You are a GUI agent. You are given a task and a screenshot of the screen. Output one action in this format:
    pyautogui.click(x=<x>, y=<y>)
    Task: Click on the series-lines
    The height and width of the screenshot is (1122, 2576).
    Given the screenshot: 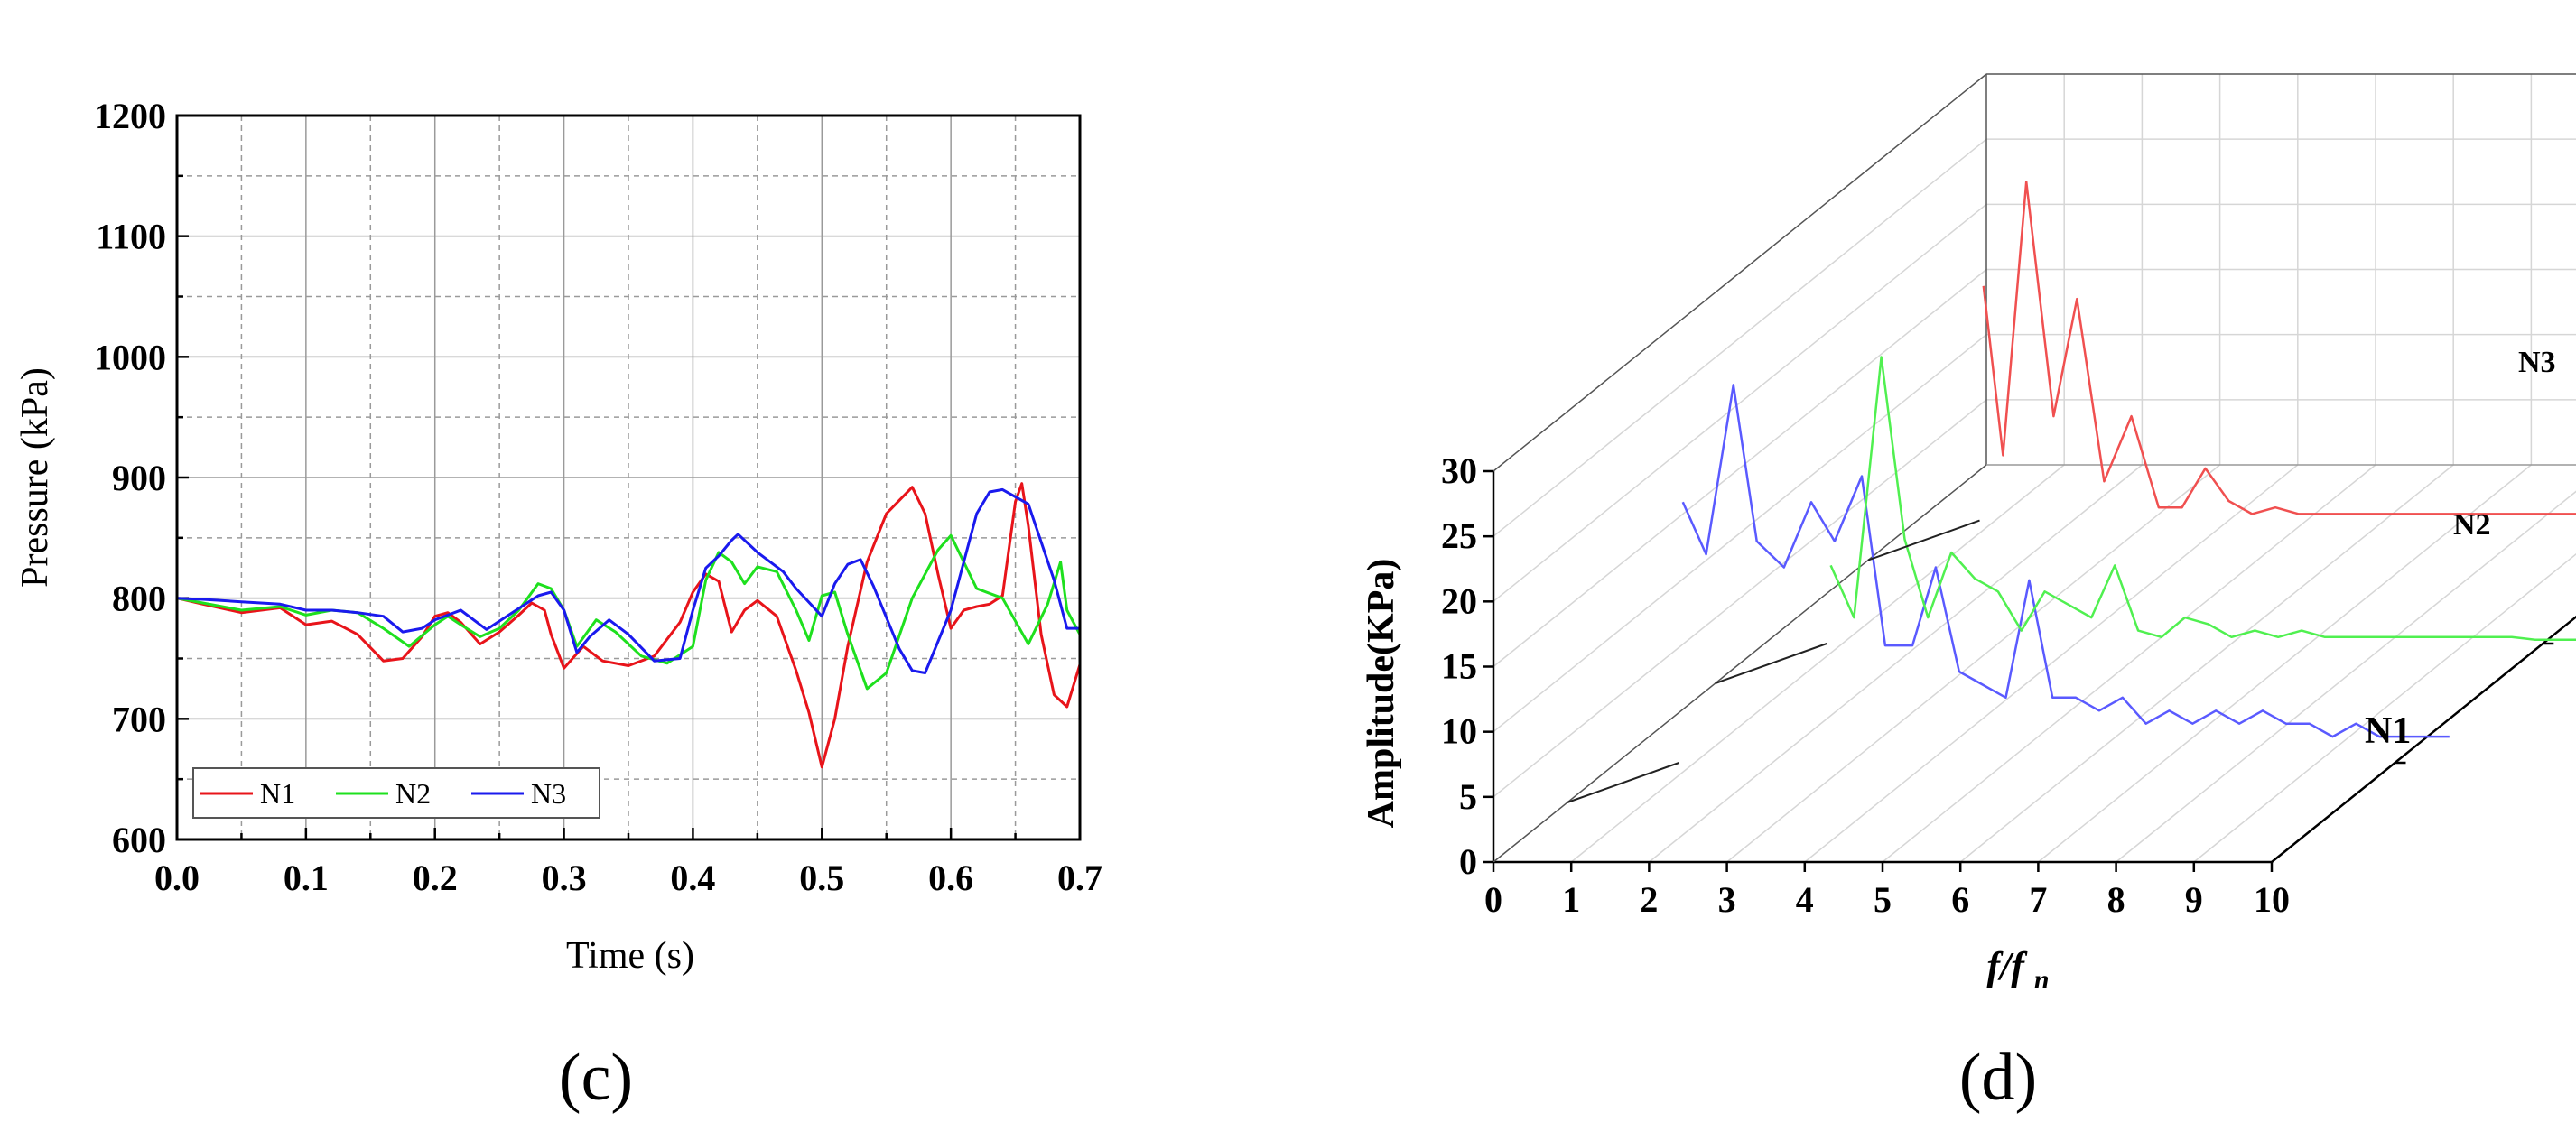 What is the action you would take?
    pyautogui.click(x=629, y=625)
    